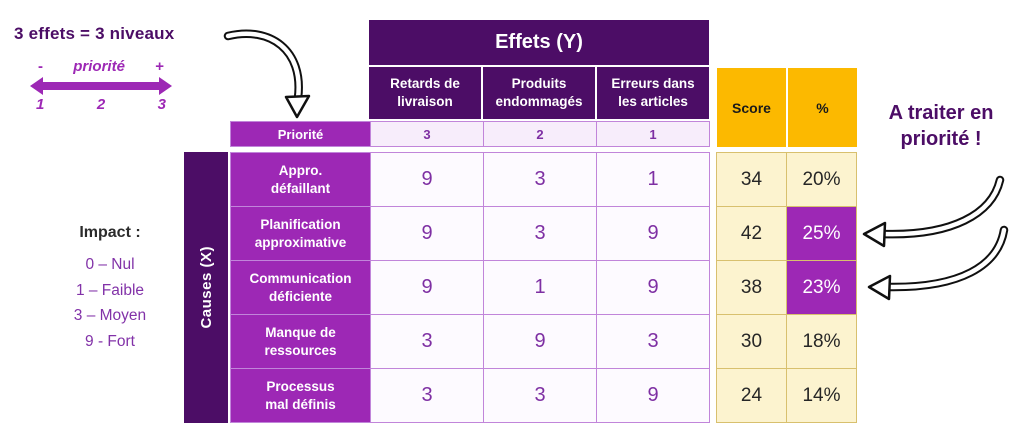 This screenshot has height=434, width=1024. I want to click on priority-value-2: 1, so click(653, 134).